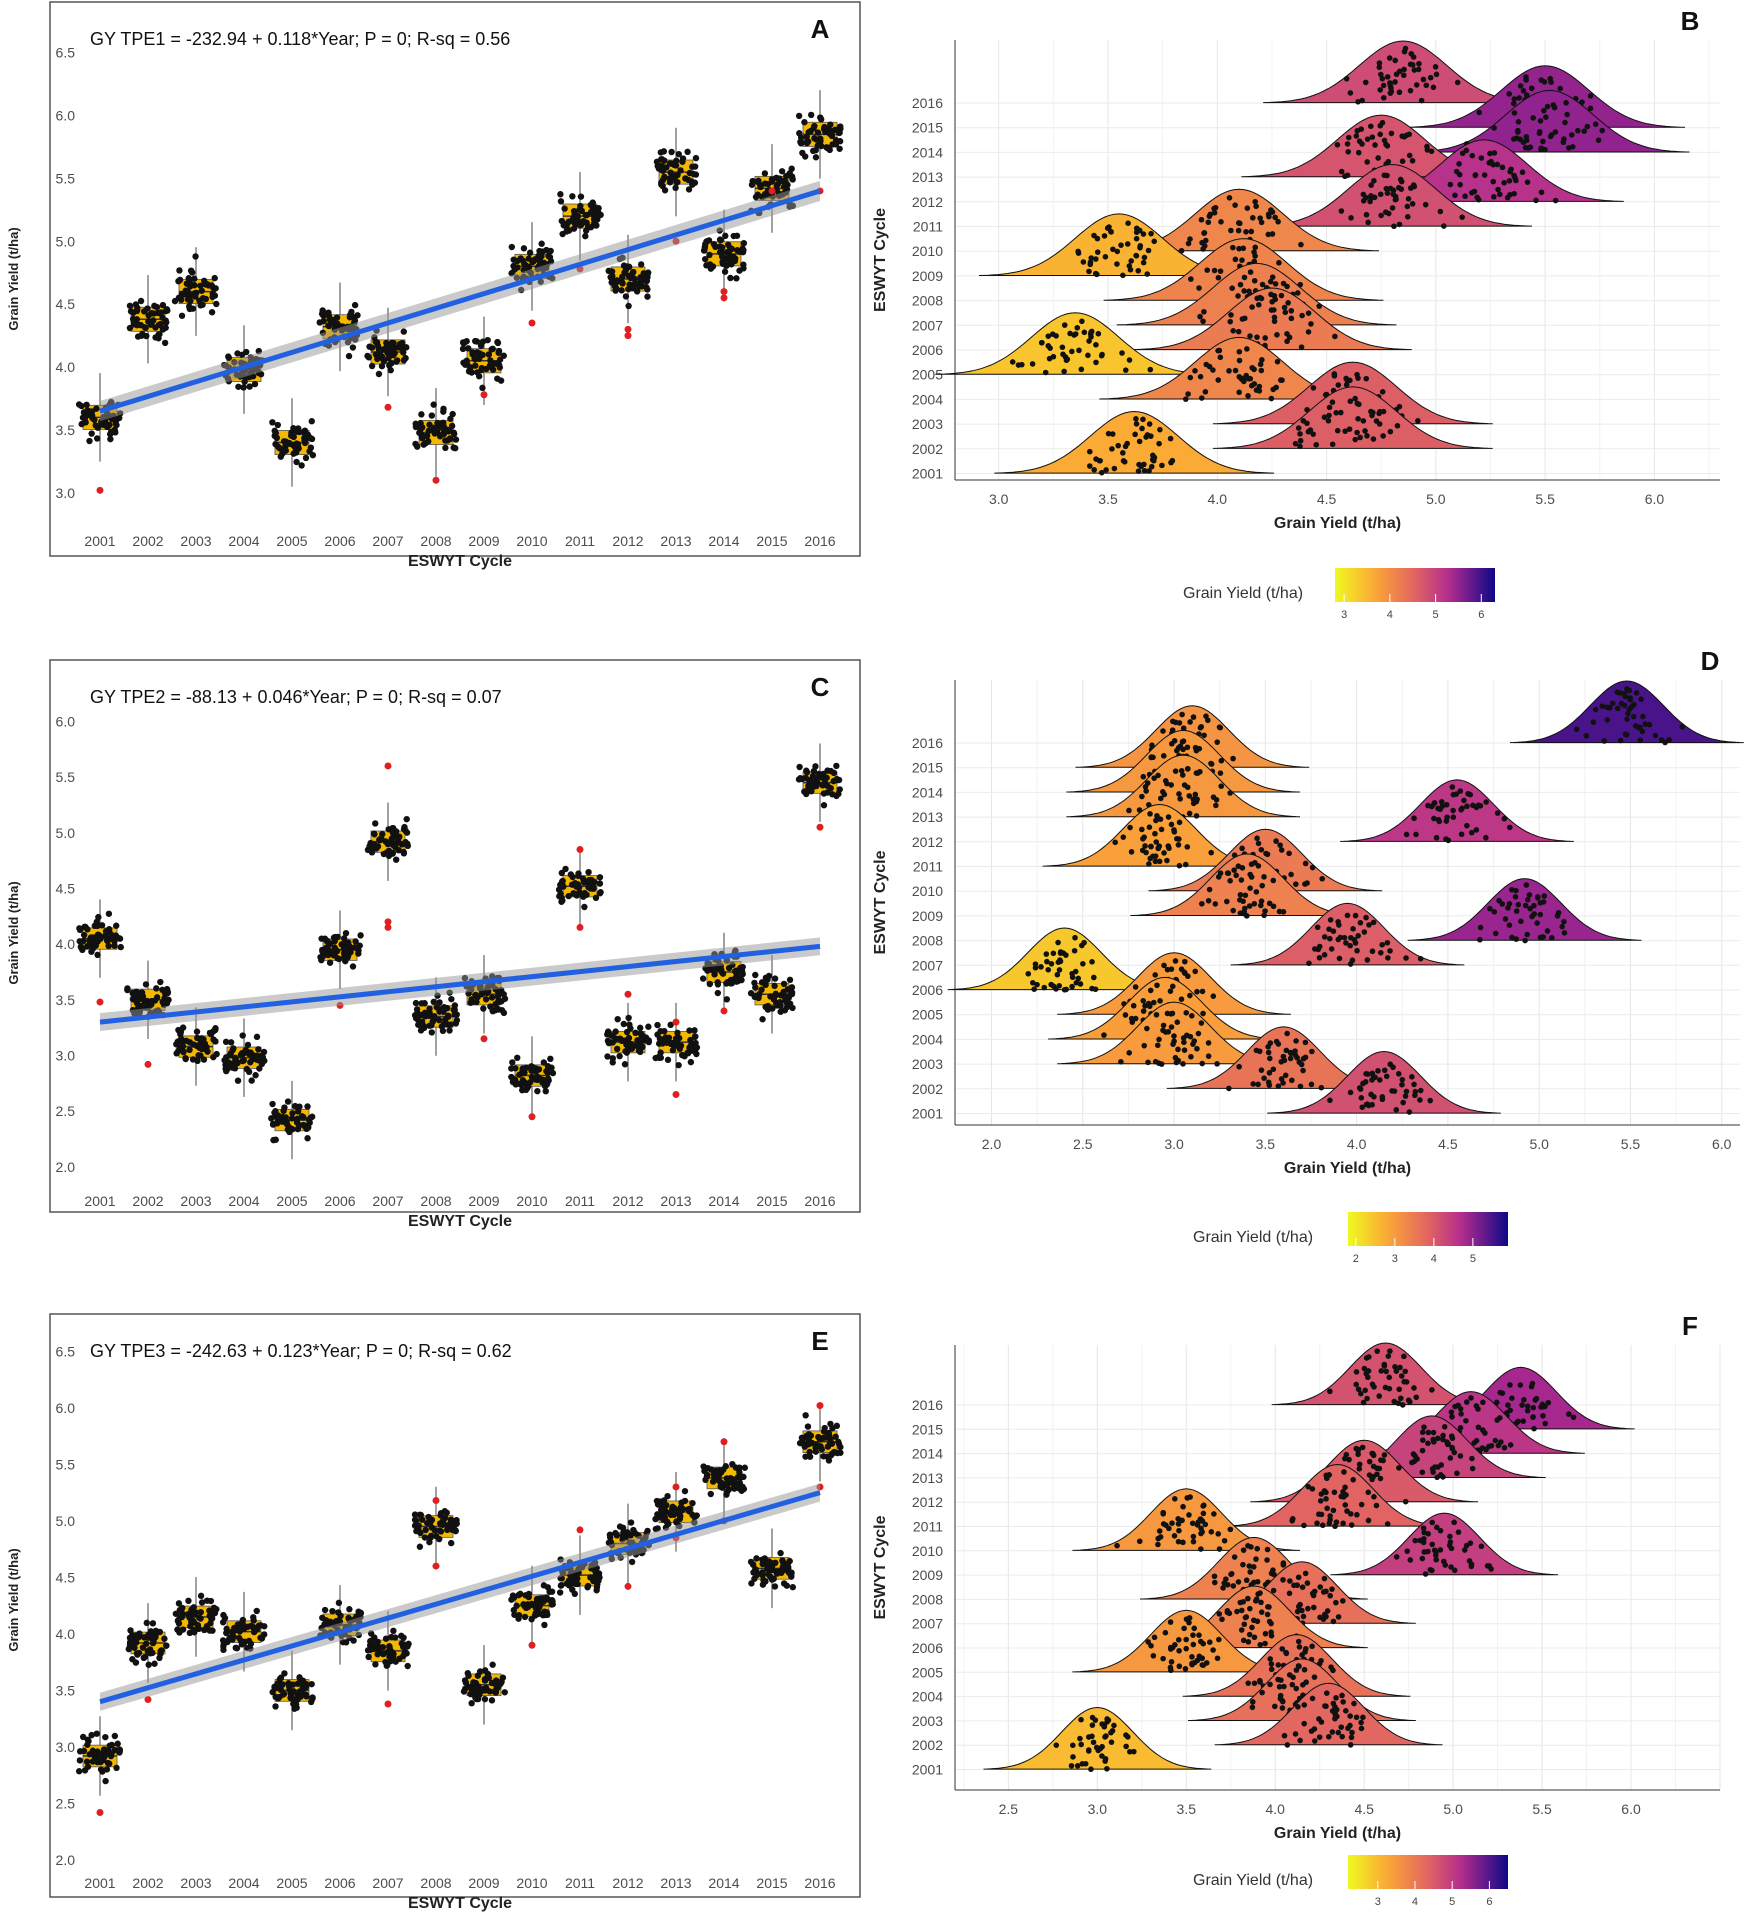 Image resolution: width=1750 pixels, height=1929 pixels. Describe the element at coordinates (724, 292) in the screenshot. I see `outlier-point` at that location.